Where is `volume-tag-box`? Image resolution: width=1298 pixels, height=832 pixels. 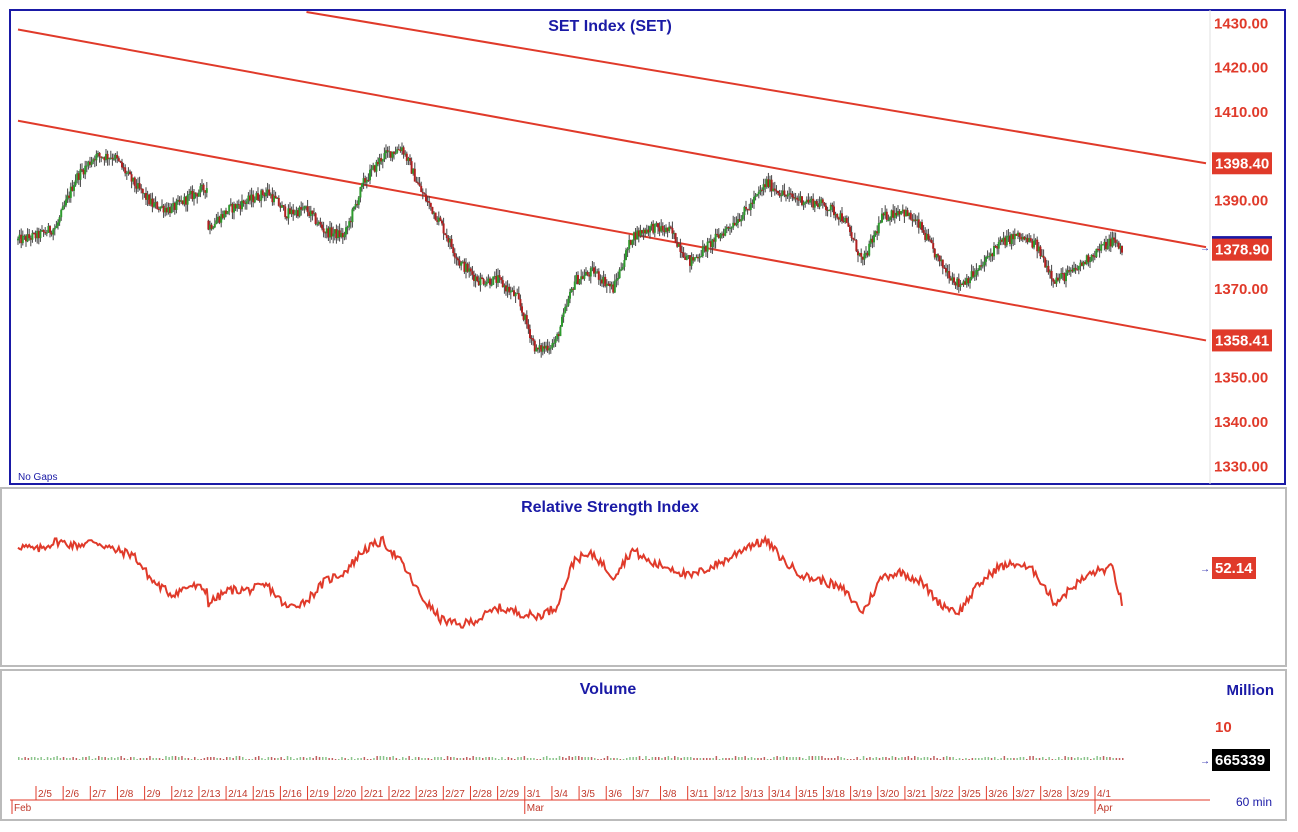
volume-tag-box is located at coordinates (1241, 760).